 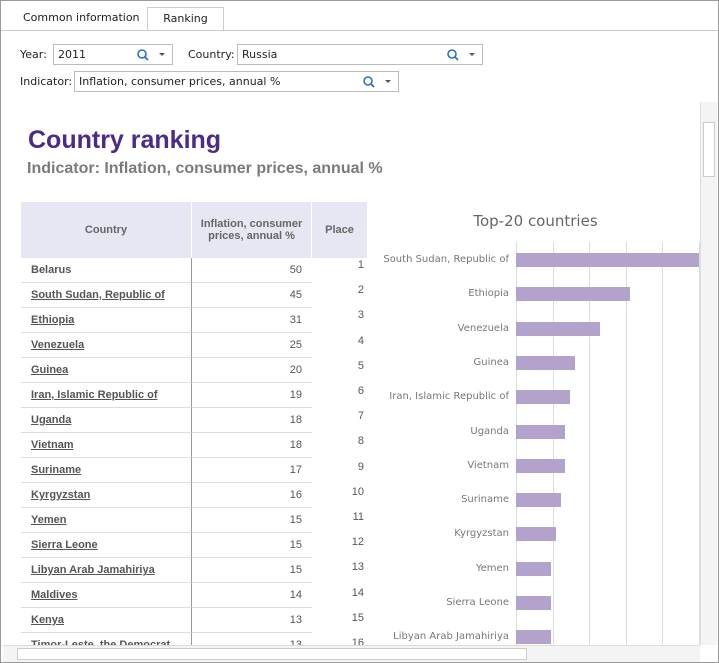 I want to click on y-tick-label: Ethiopia, so click(x=488, y=294).